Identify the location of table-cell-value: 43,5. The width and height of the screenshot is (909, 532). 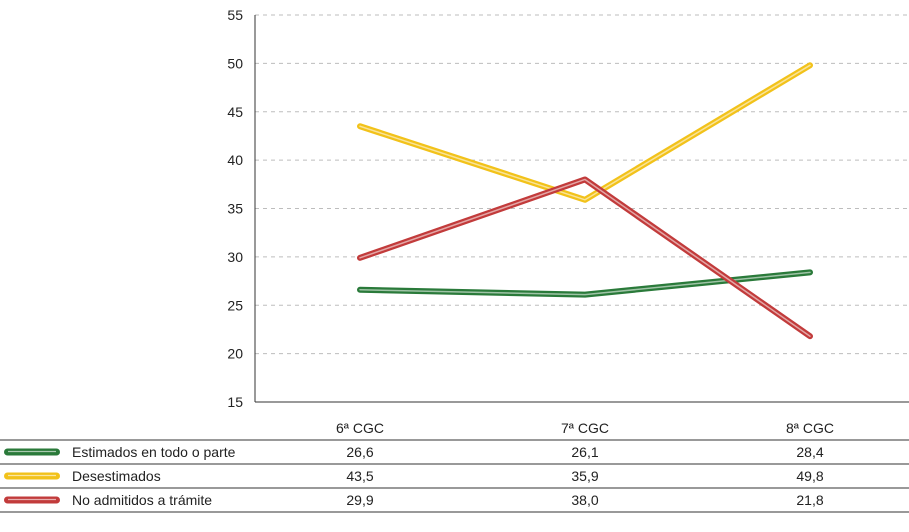
(359, 476).